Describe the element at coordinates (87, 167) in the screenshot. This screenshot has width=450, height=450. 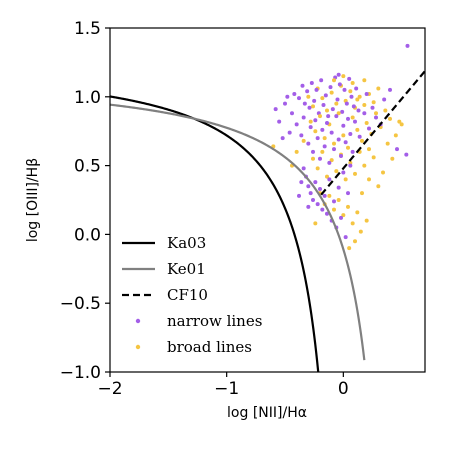
I see `y-tick-label: 0.5` at that location.